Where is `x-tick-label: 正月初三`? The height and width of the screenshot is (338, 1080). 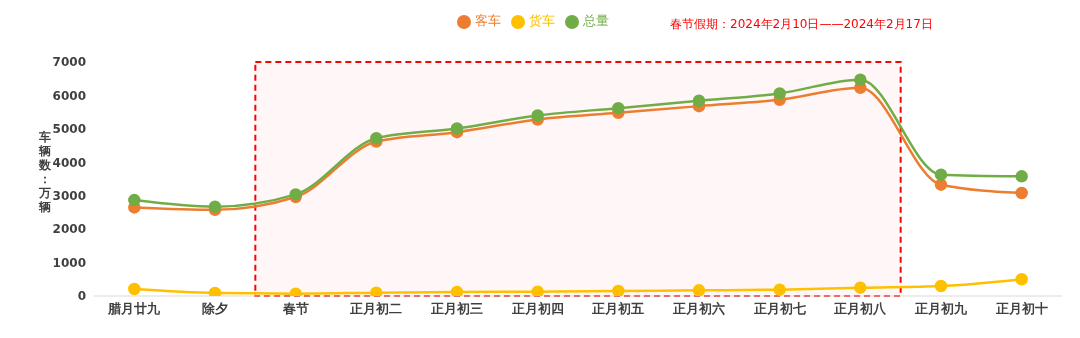
x-tick-label: 正月初三 is located at coordinates (456, 309).